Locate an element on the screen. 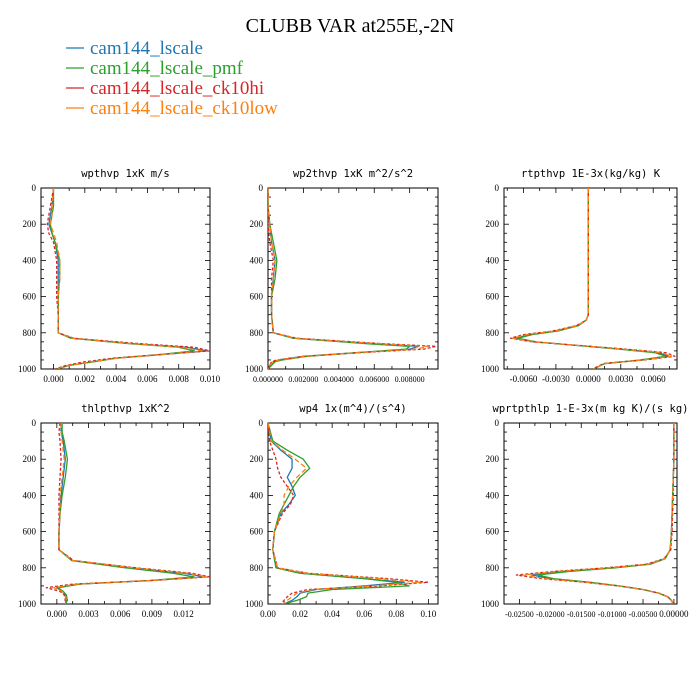 The image size is (700, 700). xtick-label: 0.010 is located at coordinates (210, 379).